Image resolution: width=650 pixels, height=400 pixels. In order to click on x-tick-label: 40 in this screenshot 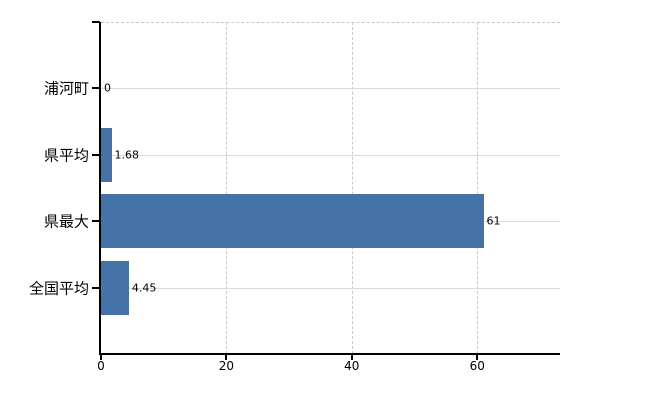, I will do `click(352, 366)`.